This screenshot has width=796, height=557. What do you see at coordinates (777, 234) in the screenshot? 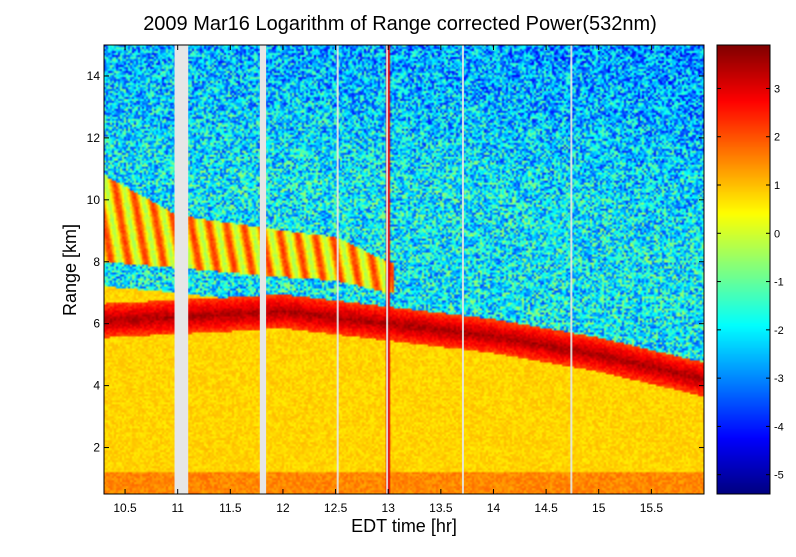
I see `colorbar-tick-label: 0` at bounding box center [777, 234].